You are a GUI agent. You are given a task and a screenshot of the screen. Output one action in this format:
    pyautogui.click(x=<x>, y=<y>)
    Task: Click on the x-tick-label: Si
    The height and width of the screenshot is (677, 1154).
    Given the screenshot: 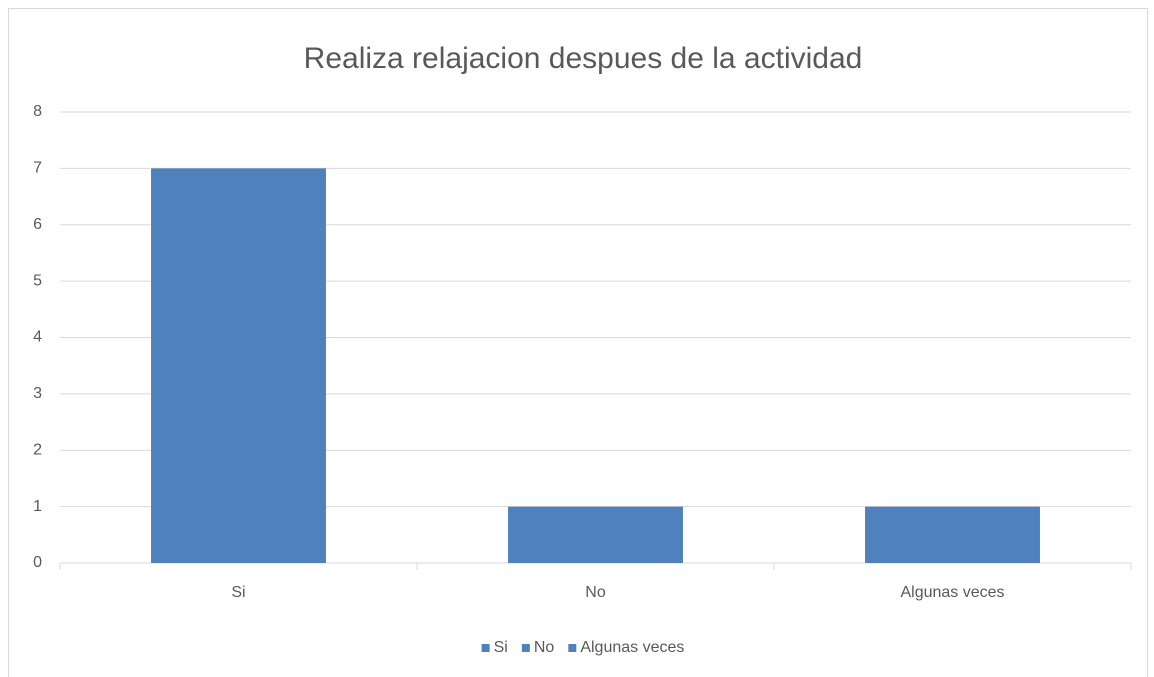 What is the action you would take?
    pyautogui.click(x=238, y=592)
    